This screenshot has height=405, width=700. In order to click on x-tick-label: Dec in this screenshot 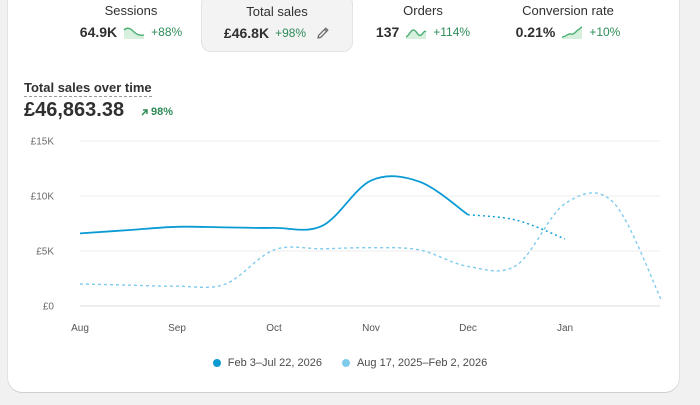, I will do `click(468, 328)`.